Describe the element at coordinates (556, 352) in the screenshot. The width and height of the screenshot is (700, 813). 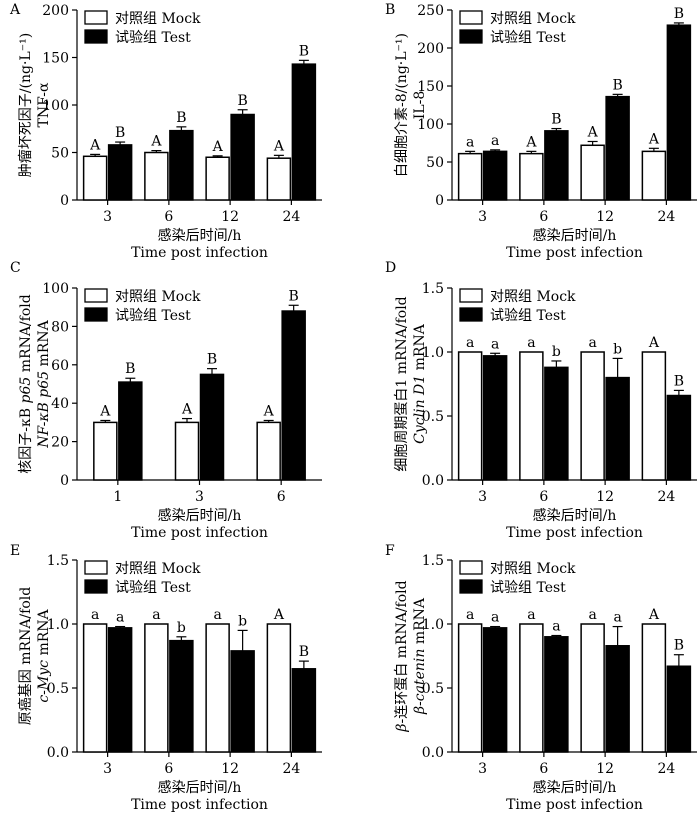
I see `significance-label: b` at that location.